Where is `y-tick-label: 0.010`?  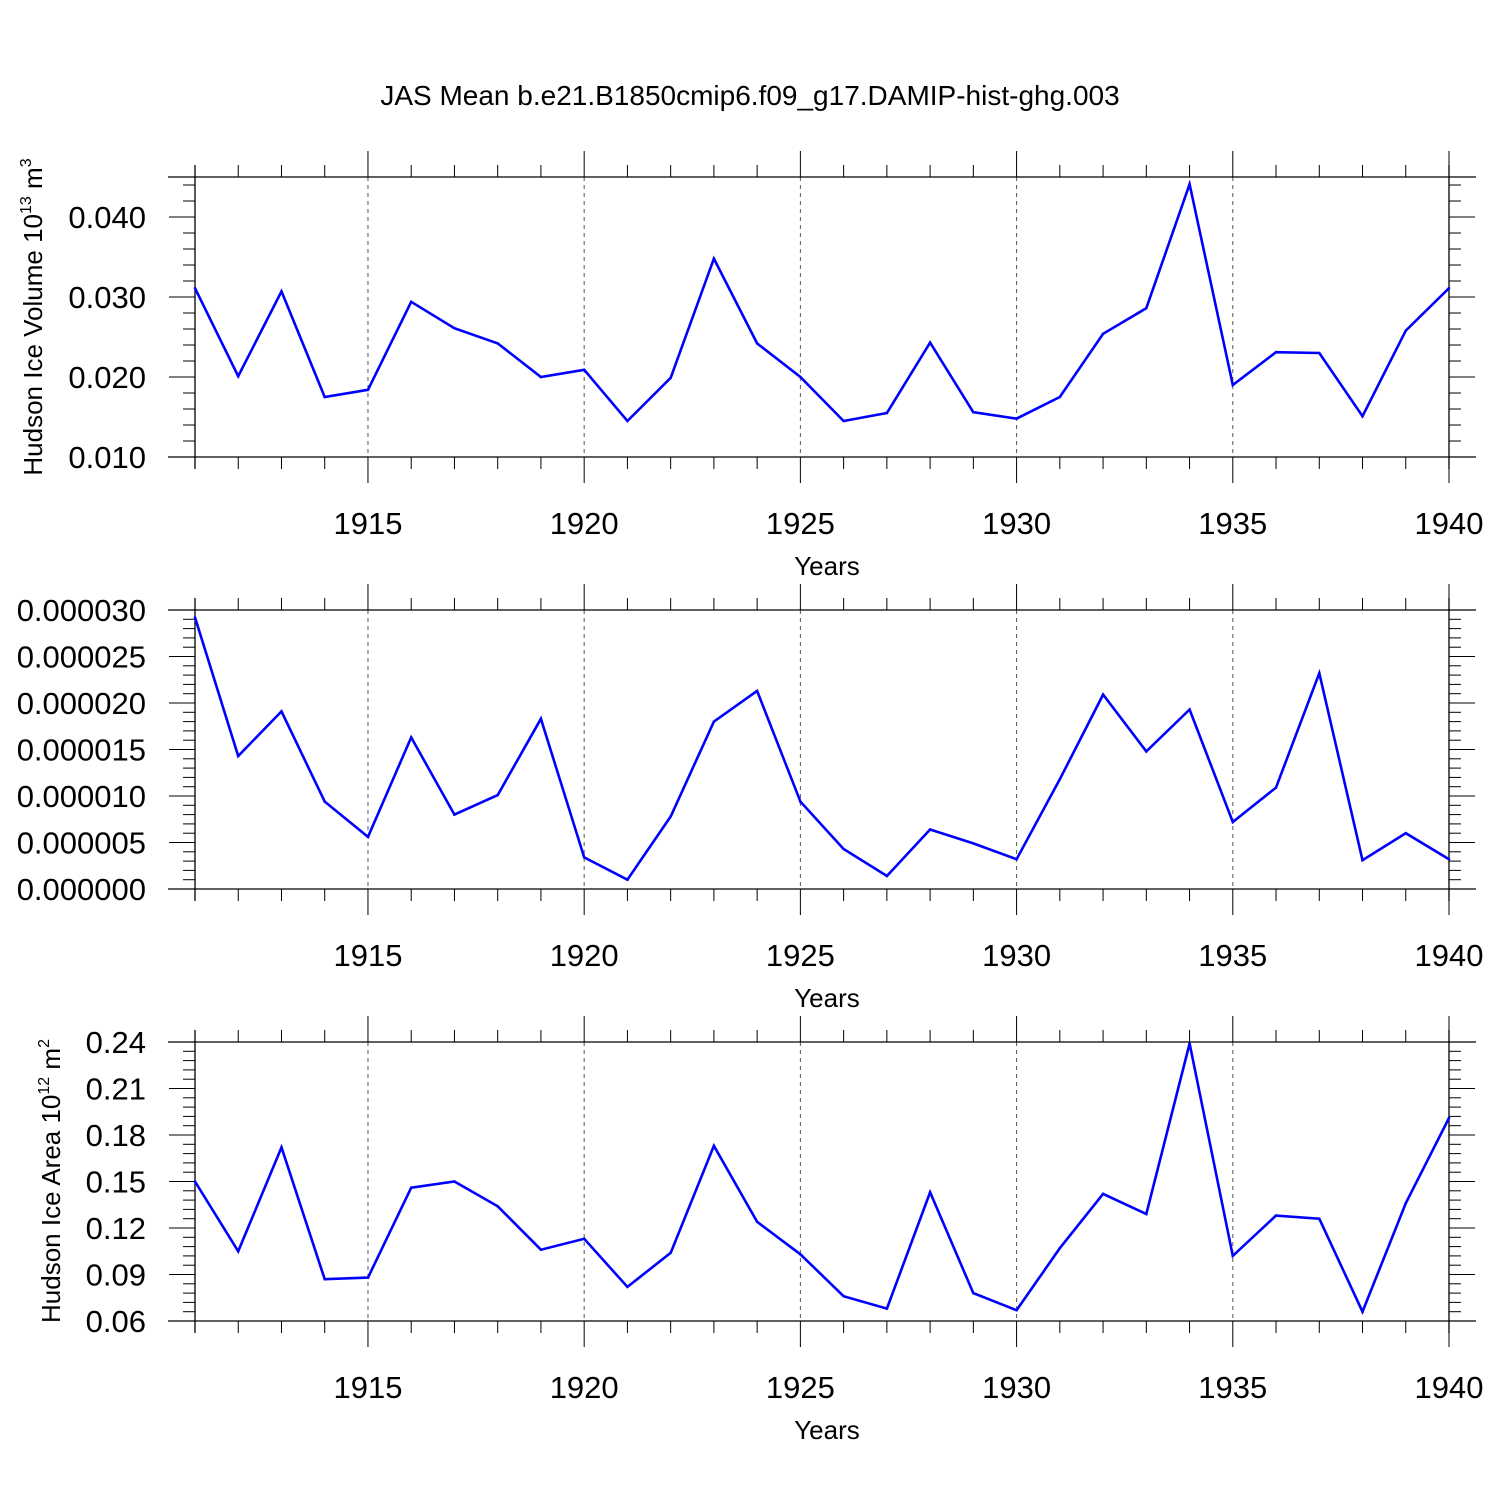
y-tick-label: 0.010 is located at coordinates (107, 457).